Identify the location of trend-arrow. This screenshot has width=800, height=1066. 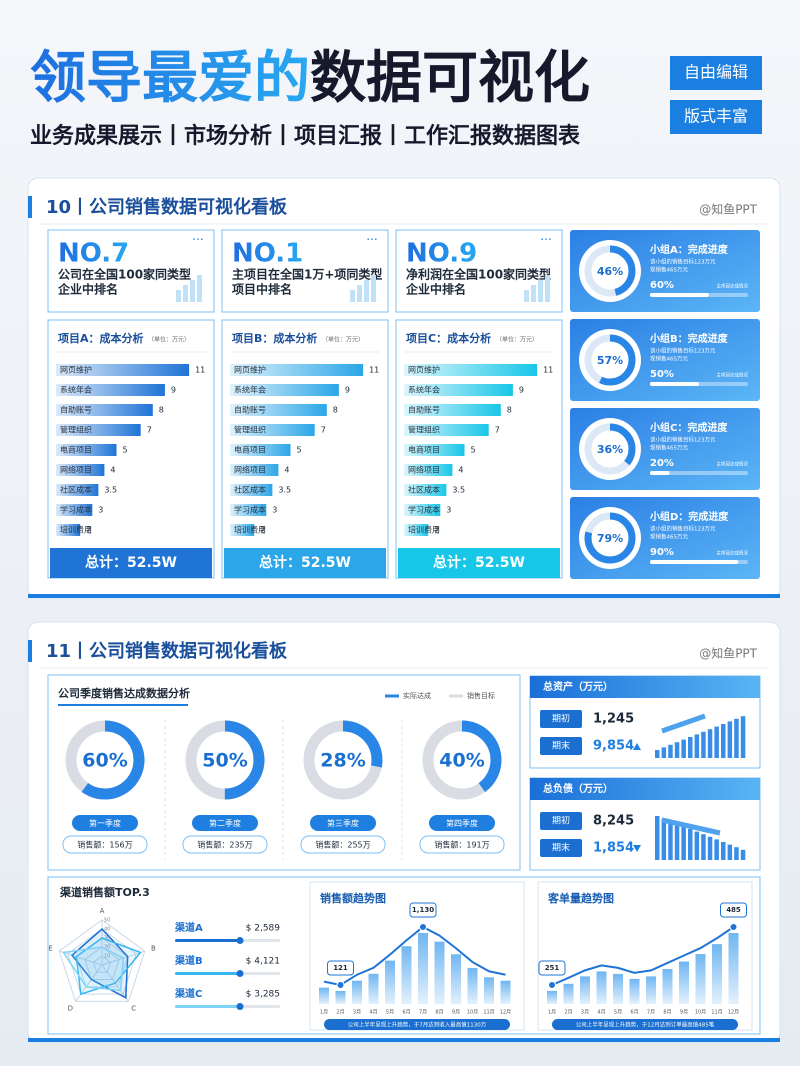
(637, 746).